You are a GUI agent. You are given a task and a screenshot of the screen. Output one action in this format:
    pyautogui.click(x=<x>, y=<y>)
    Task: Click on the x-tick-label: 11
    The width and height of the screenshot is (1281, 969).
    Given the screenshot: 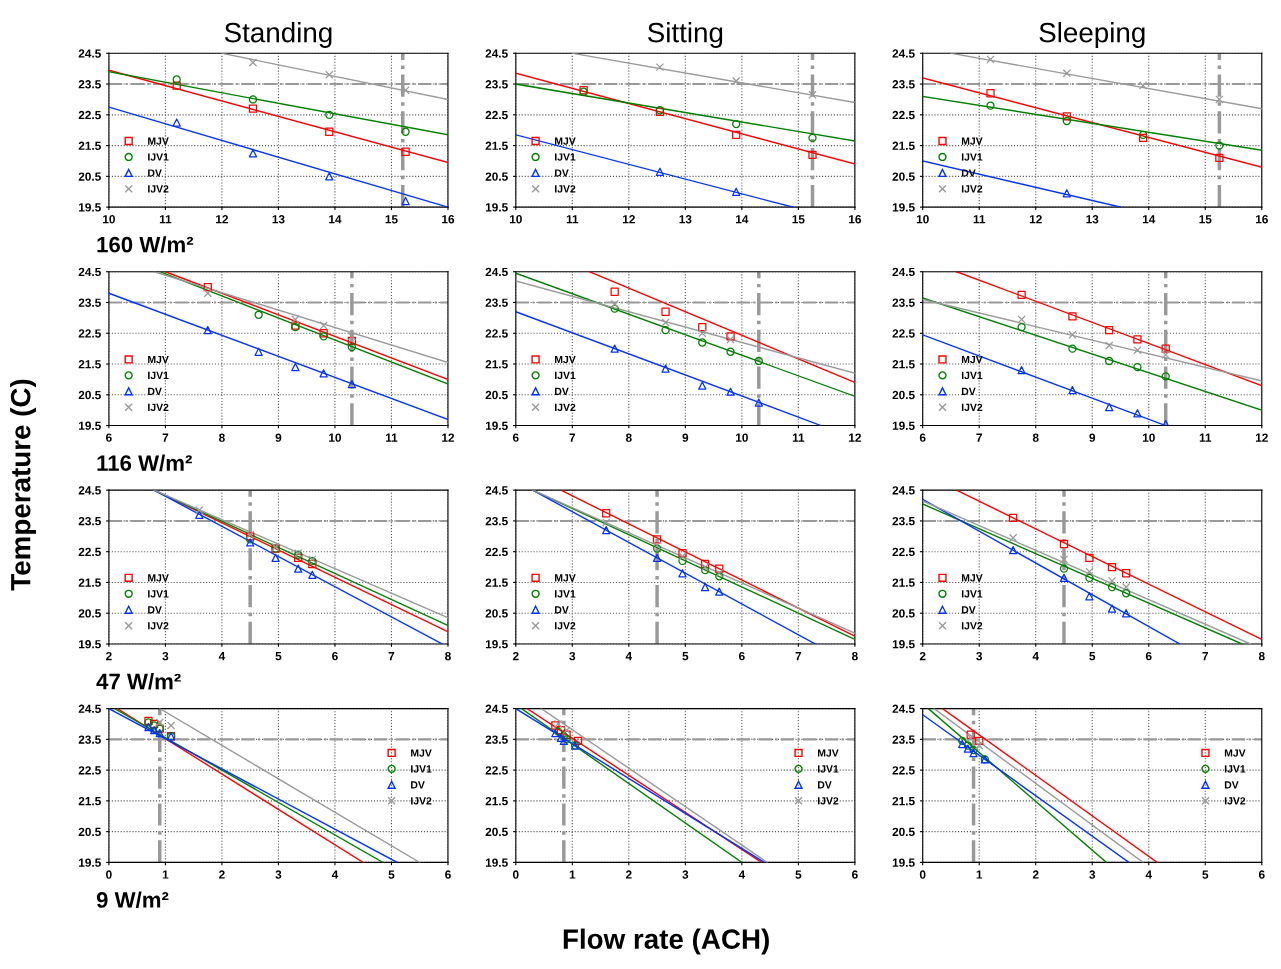 What is the action you would take?
    pyautogui.click(x=391, y=437)
    